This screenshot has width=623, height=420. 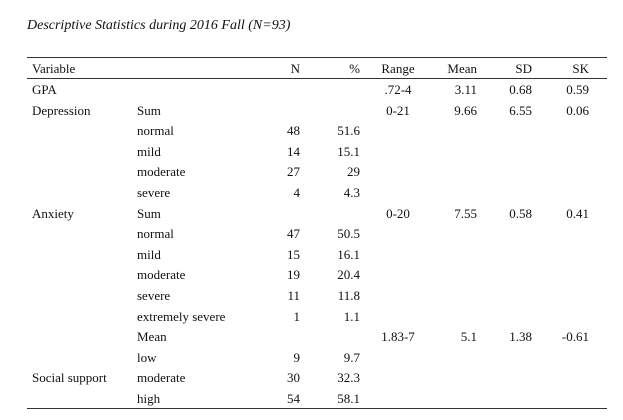 What do you see at coordinates (69, 378) in the screenshot?
I see `variable-cell: Social support` at bounding box center [69, 378].